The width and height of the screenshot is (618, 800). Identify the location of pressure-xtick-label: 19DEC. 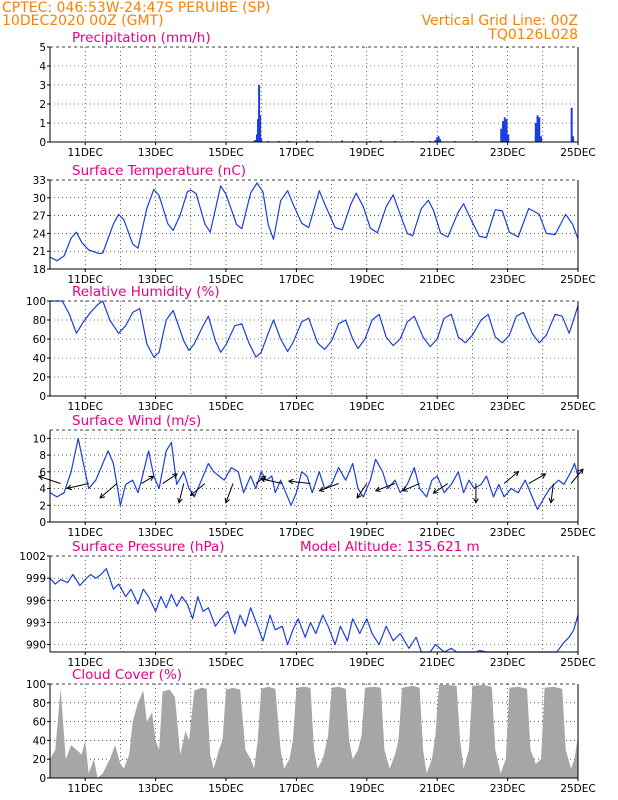
(366, 663).